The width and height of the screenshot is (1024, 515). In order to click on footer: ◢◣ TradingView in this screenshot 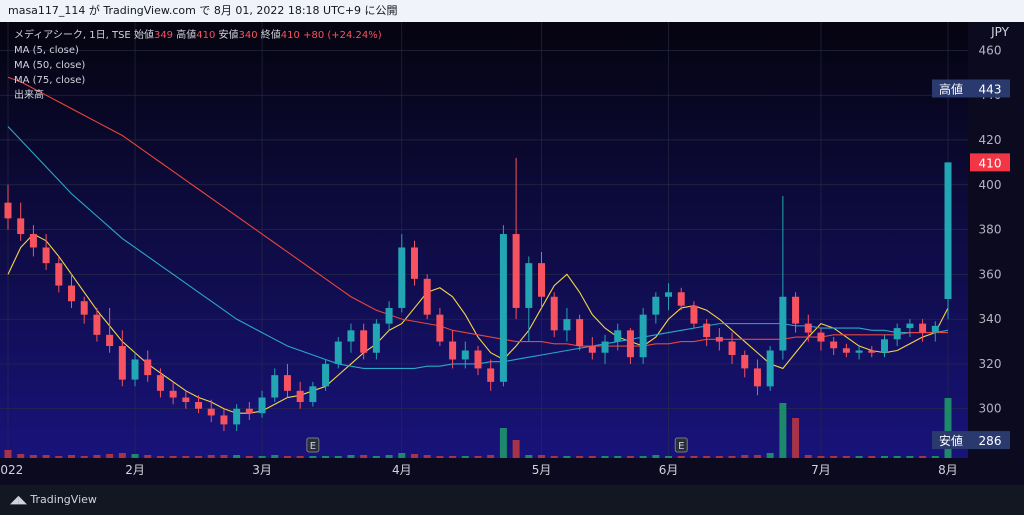, I will do `click(53, 499)`.